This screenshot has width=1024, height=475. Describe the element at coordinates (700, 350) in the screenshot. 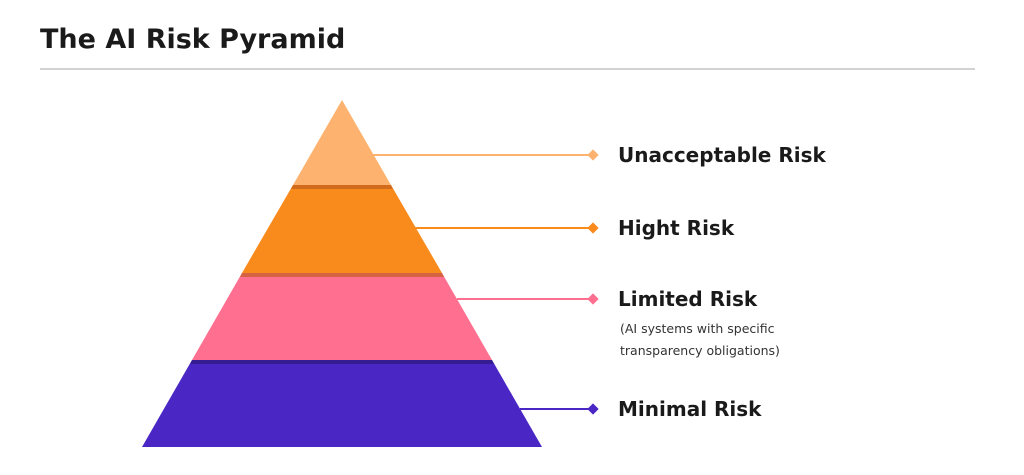

I see `tier-note: transparency obligations)` at that location.